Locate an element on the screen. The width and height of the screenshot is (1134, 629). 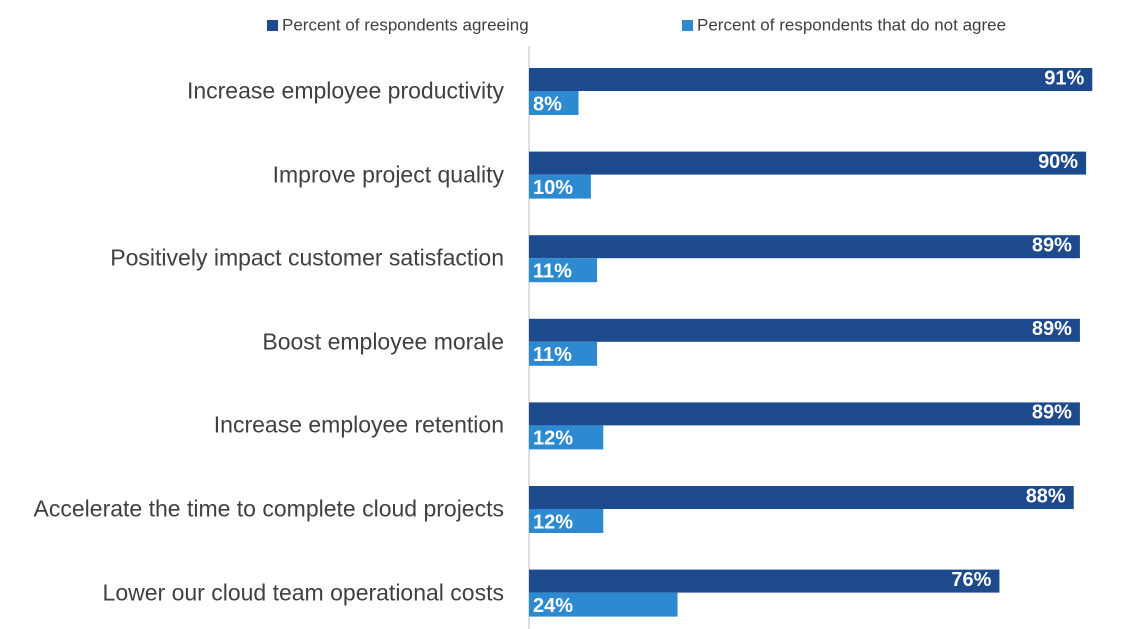
value-label: 91% is located at coordinates (1064, 78).